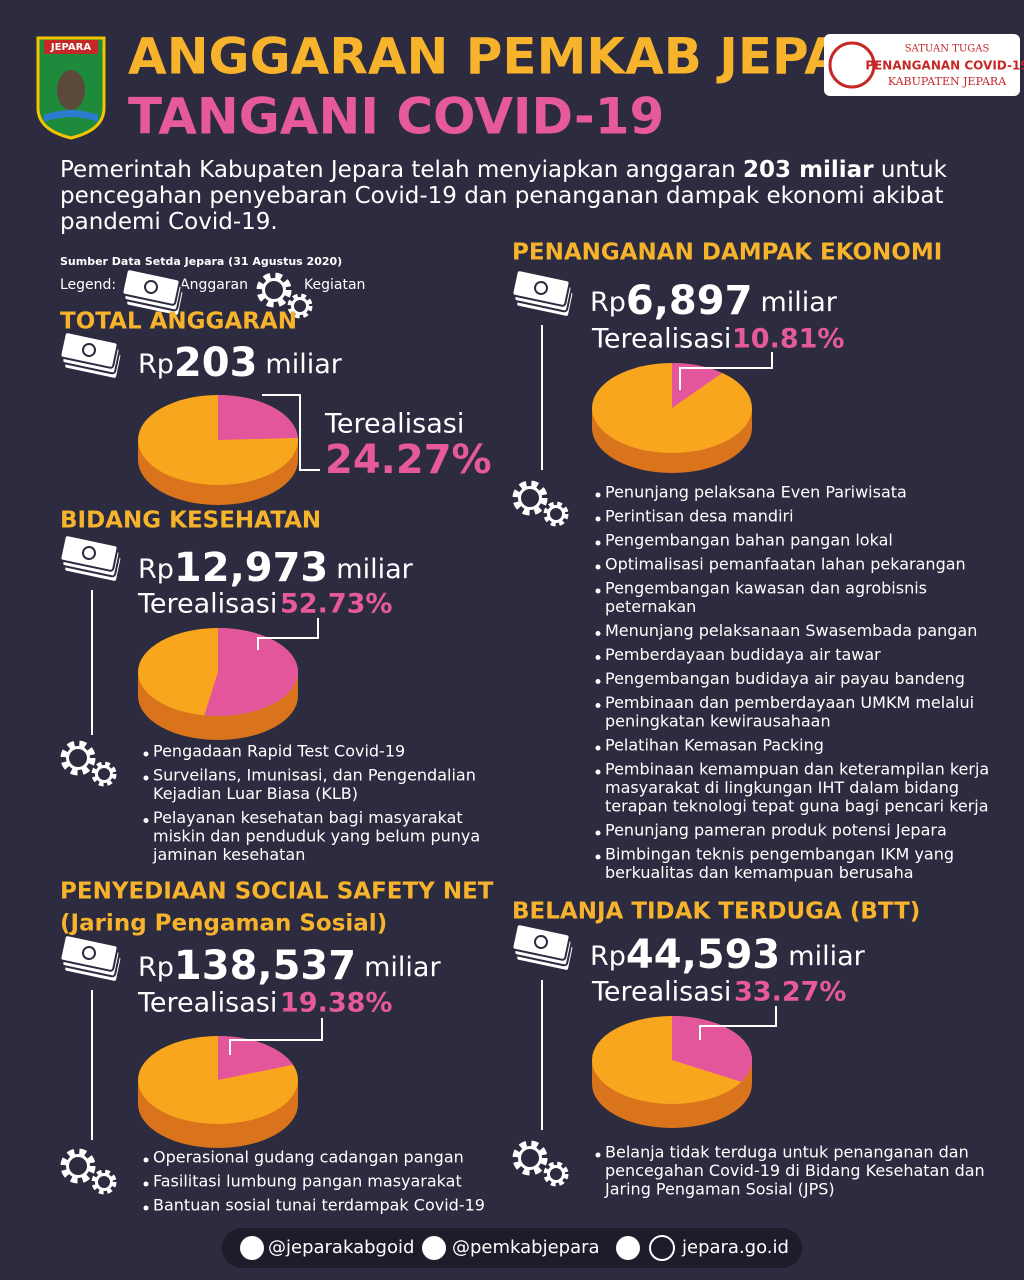 This screenshot has width=1024, height=1280. I want to click on title-line1: ANGGARAN PEMKAB JEPARA, so click(524, 57).